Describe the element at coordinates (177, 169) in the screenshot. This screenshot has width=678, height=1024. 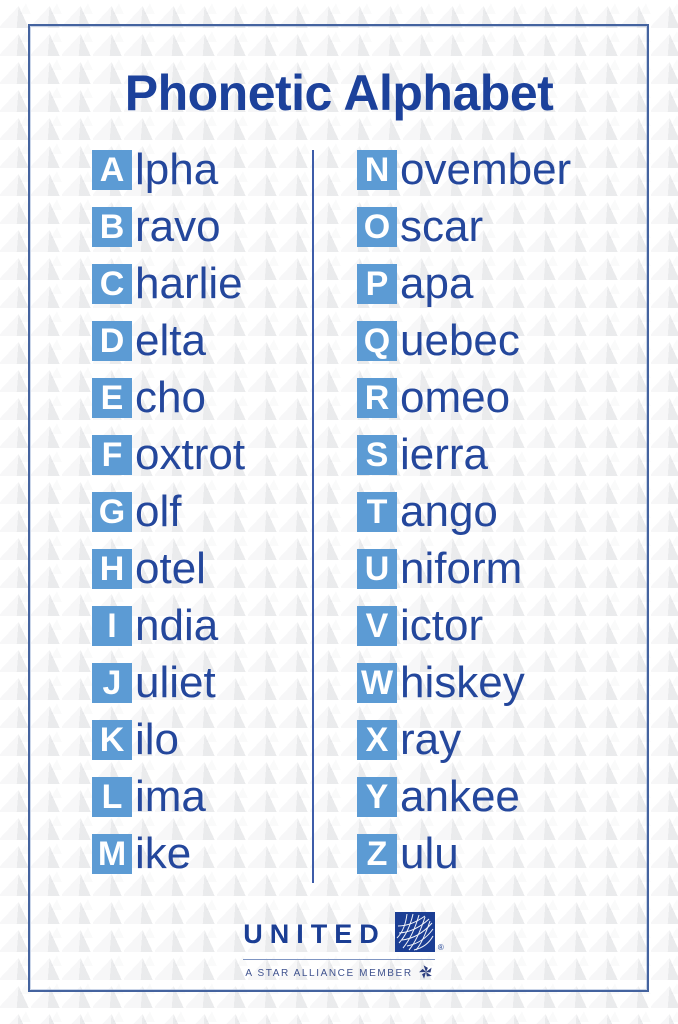
I see `word-alpha: lpha` at that location.